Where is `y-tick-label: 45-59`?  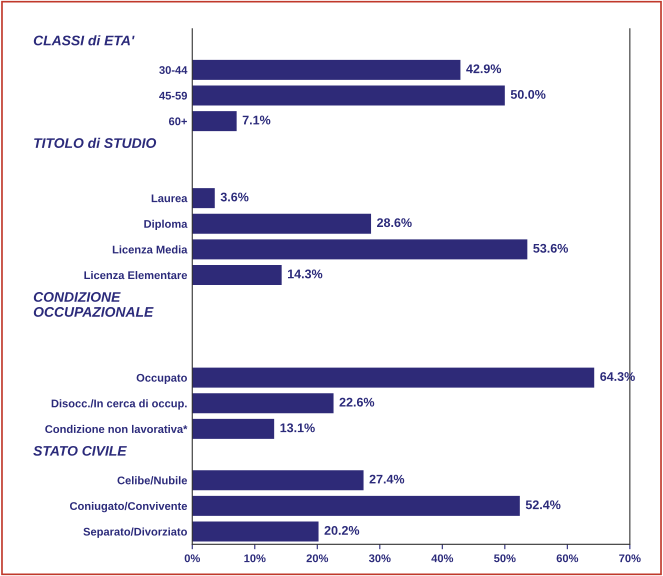 y-tick-label: 45-59 is located at coordinates (173, 96).